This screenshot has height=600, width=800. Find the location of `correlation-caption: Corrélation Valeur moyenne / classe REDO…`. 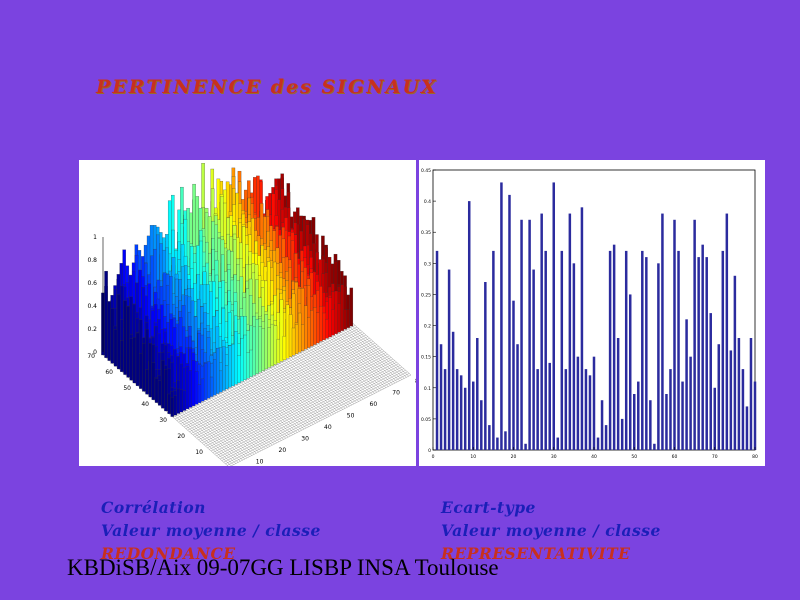

correlation-caption: Corrélation Valeur moyenne / classe REDO… is located at coordinates (211, 530).